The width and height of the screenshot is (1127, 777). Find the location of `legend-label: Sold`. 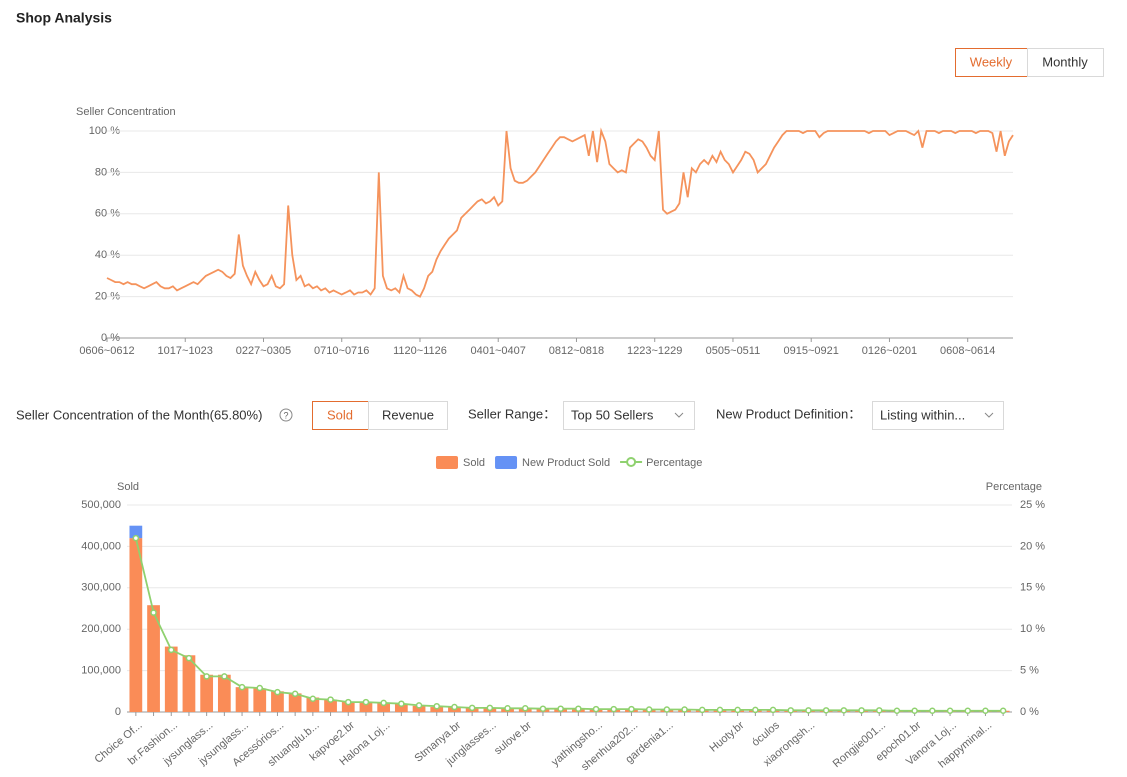

legend-label: Sold is located at coordinates (474, 463).